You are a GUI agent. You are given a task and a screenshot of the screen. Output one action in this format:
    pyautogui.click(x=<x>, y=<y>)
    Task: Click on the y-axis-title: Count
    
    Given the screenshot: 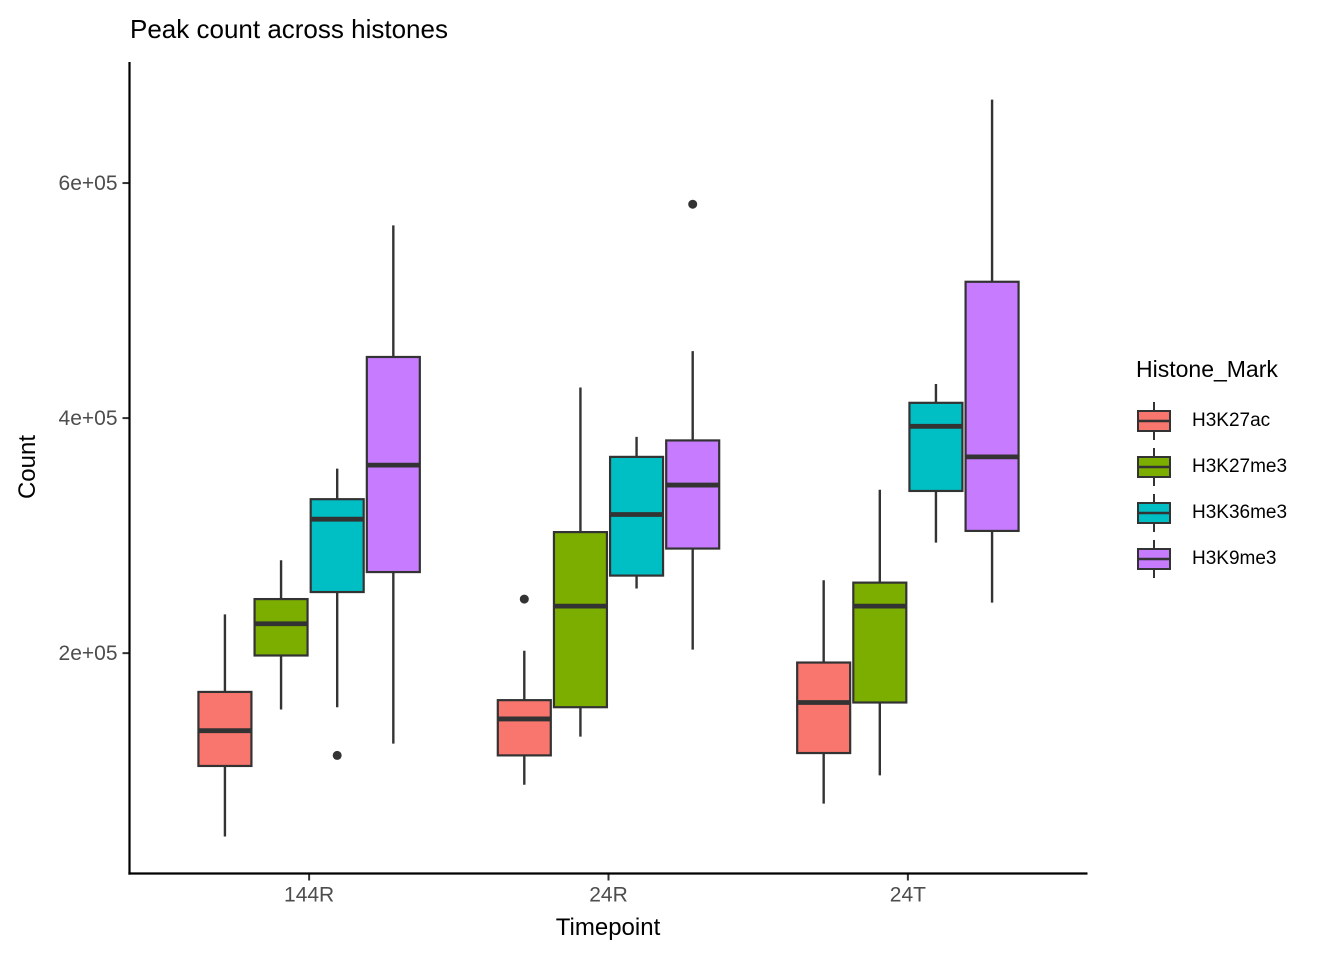 What is the action you would take?
    pyautogui.click(x=27, y=467)
    